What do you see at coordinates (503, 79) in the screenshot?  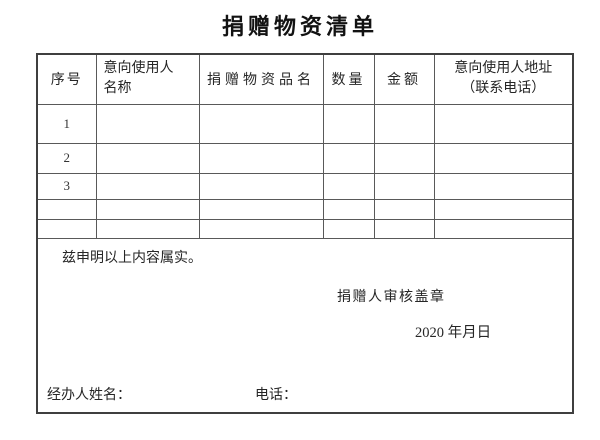 I see `col-header-address: 意向使用人地址 （联系电话）` at bounding box center [503, 79].